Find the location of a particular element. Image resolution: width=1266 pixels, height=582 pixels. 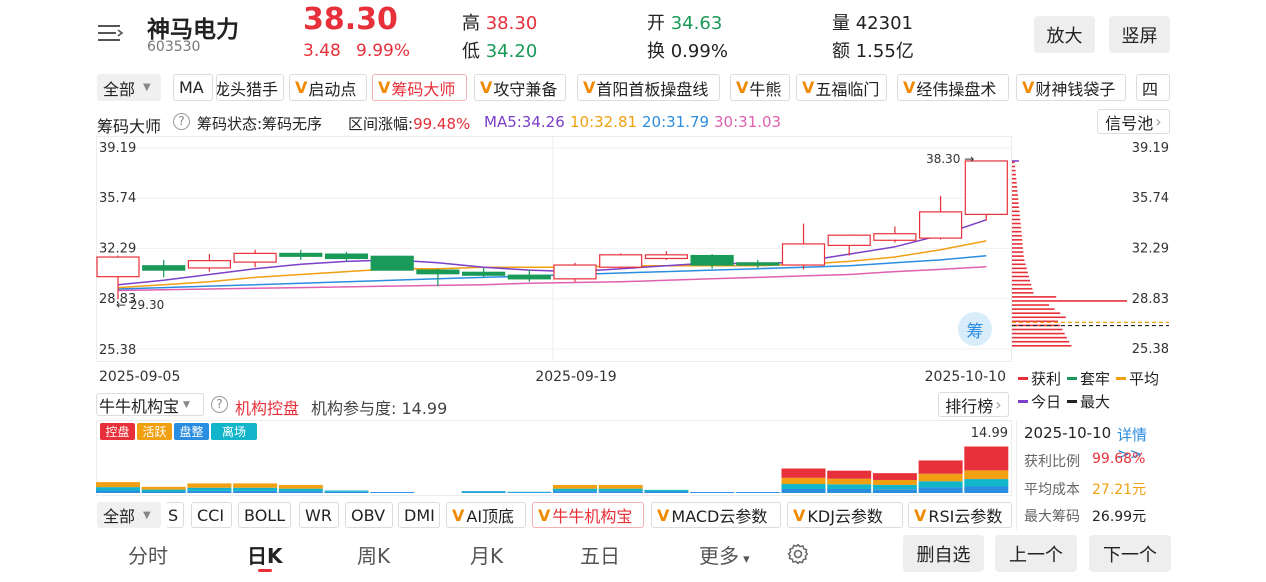

indicator-chip: 龙头猎手 is located at coordinates (250, 87).